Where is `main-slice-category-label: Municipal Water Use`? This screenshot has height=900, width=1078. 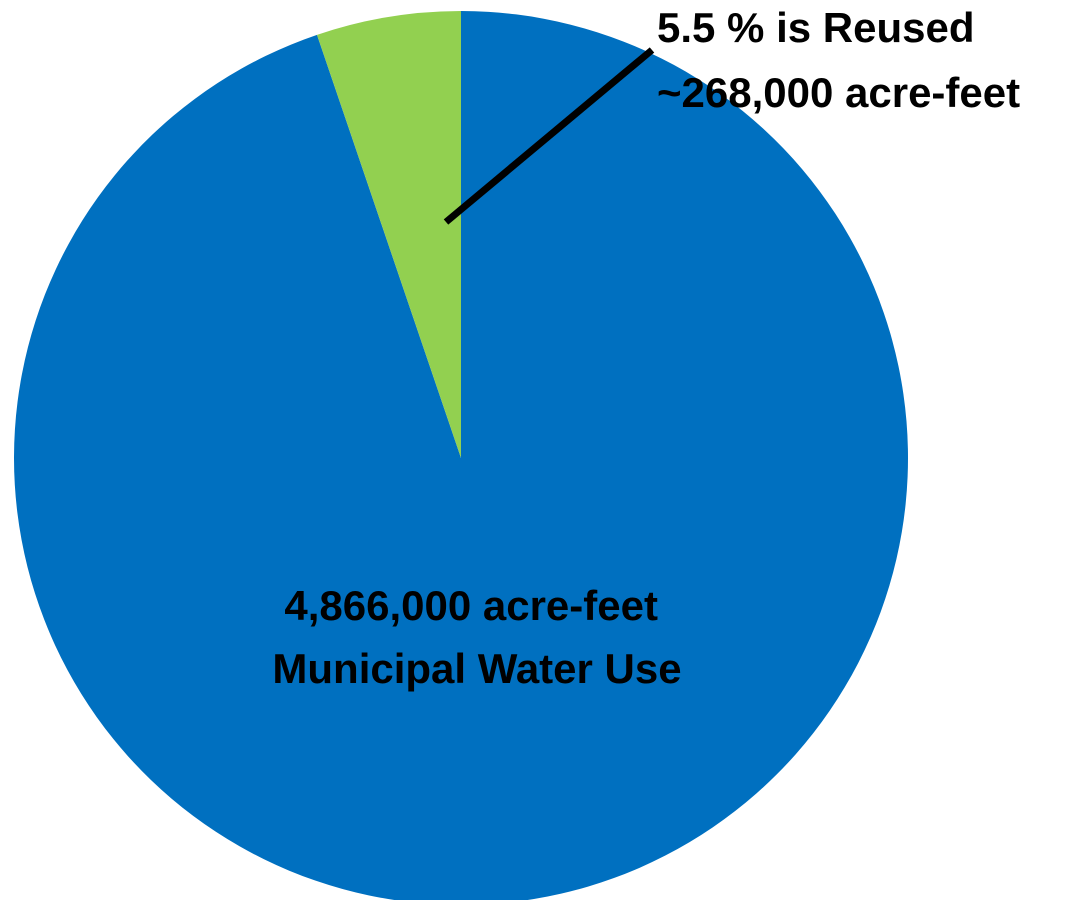
main-slice-category-label: Municipal Water Use is located at coordinates (476, 668).